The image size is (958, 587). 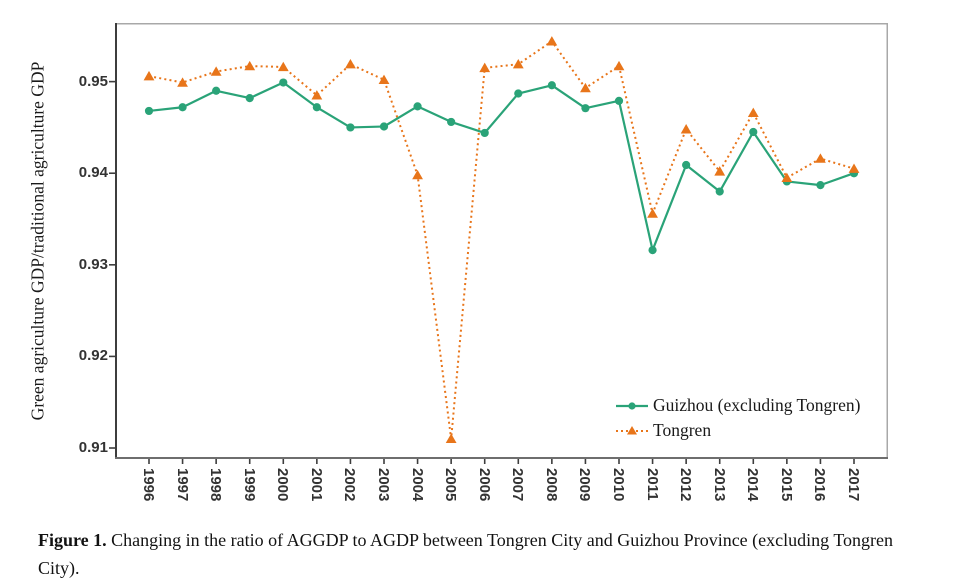 I want to click on x-tick-label: 2009, so click(x=585, y=485).